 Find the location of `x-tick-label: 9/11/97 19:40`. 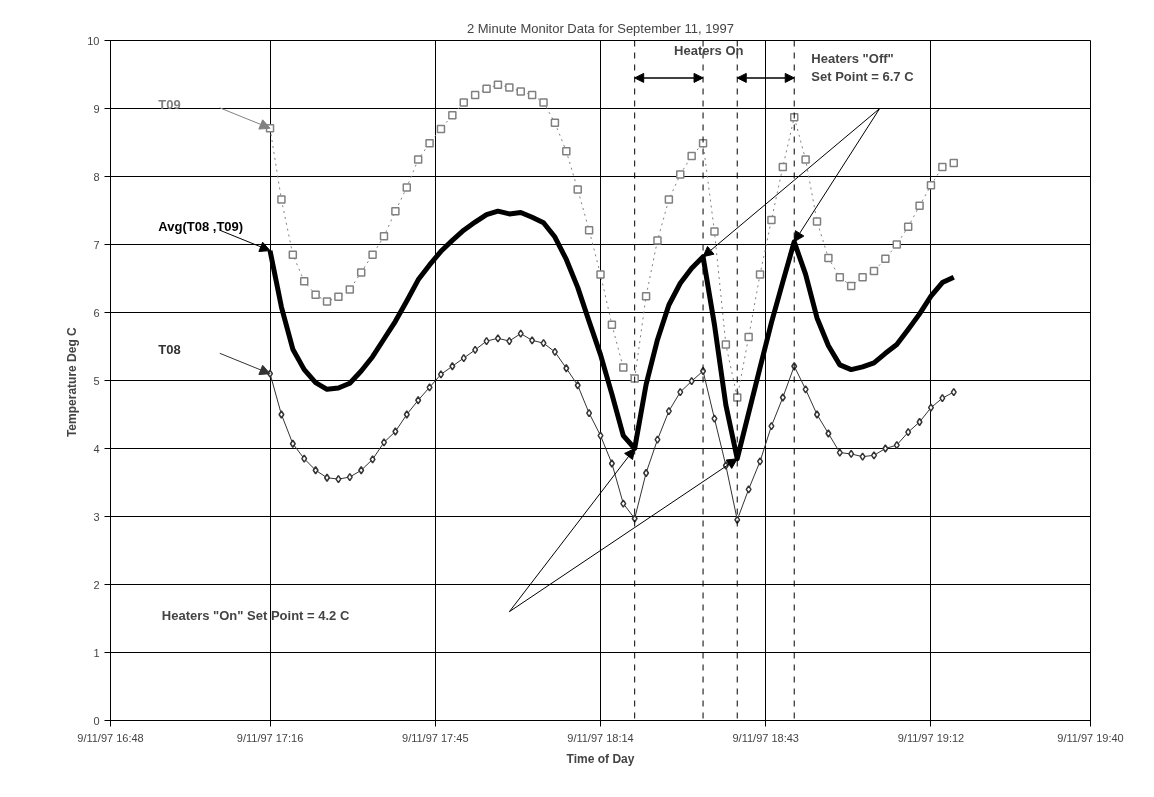

x-tick-label: 9/11/97 19:40 is located at coordinates (1090, 737).